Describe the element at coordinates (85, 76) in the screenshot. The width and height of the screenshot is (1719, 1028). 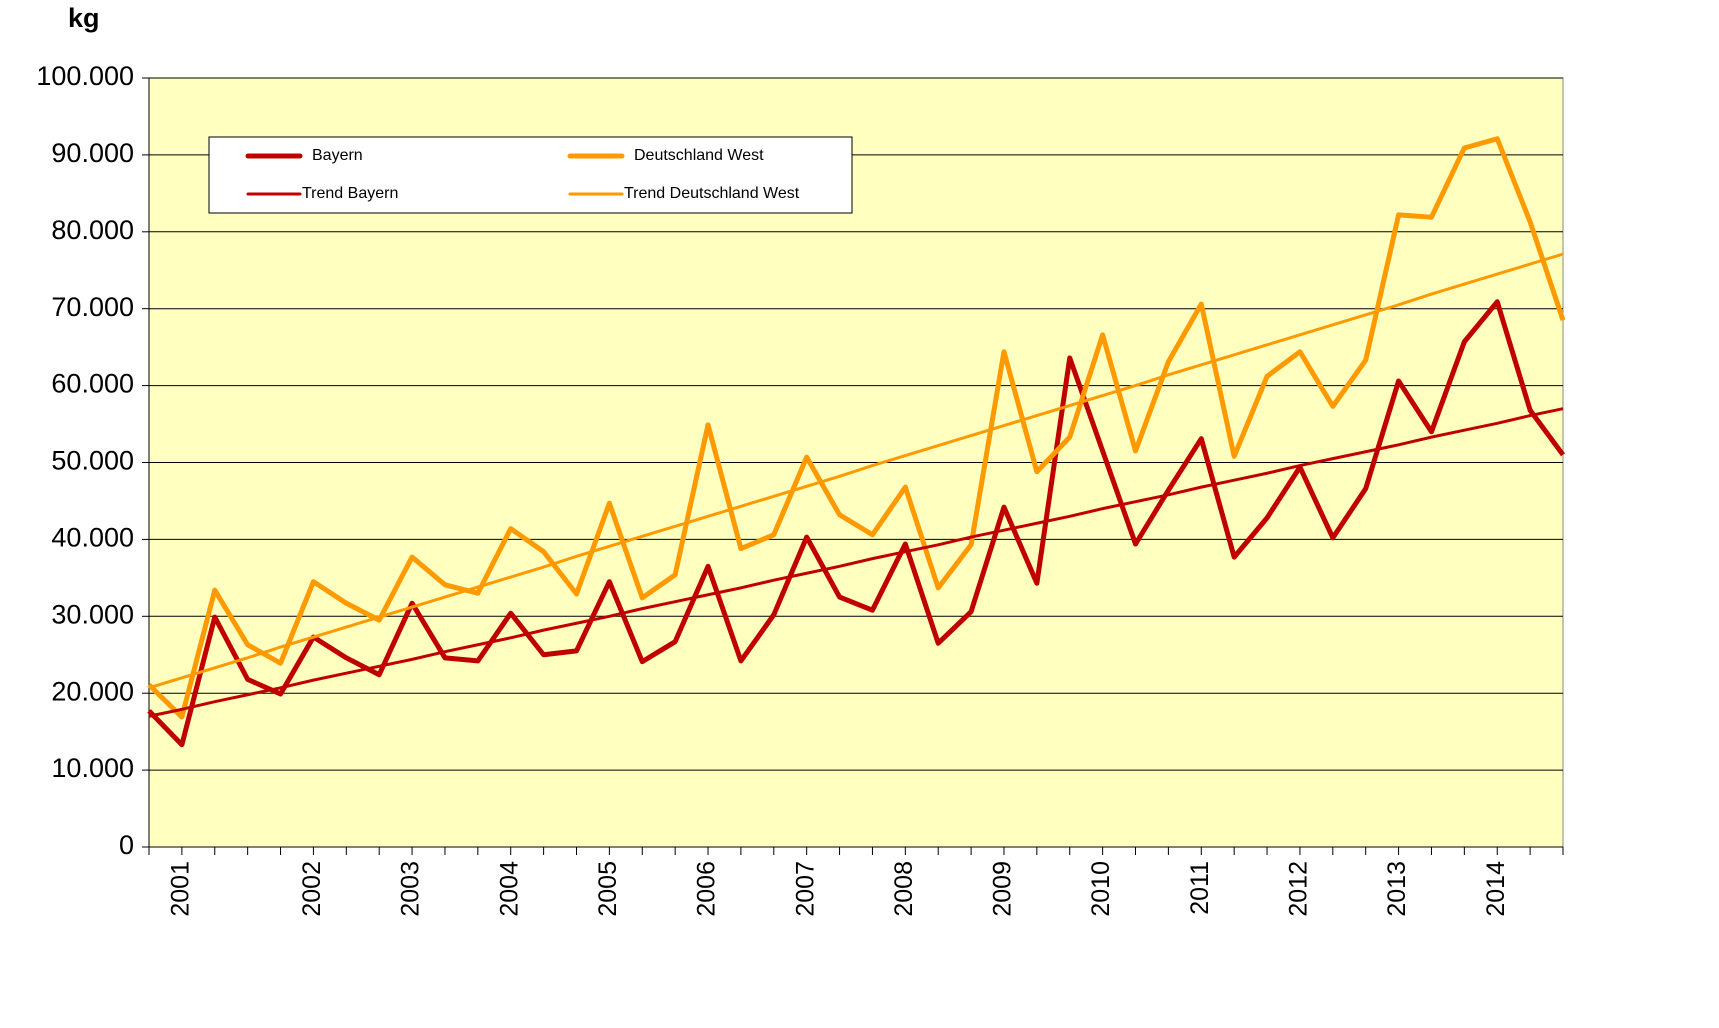
I see `y-tick-label: 100.000` at that location.